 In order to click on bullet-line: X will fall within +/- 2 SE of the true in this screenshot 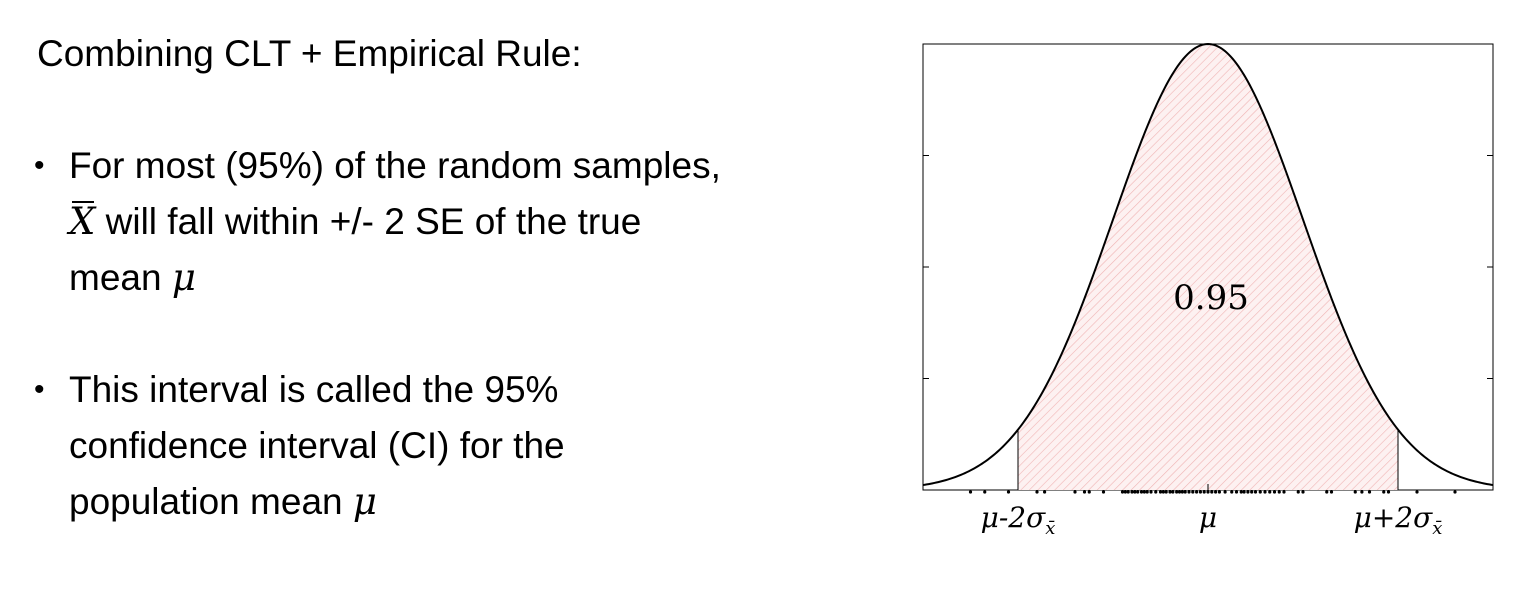, I will do `click(464, 222)`.